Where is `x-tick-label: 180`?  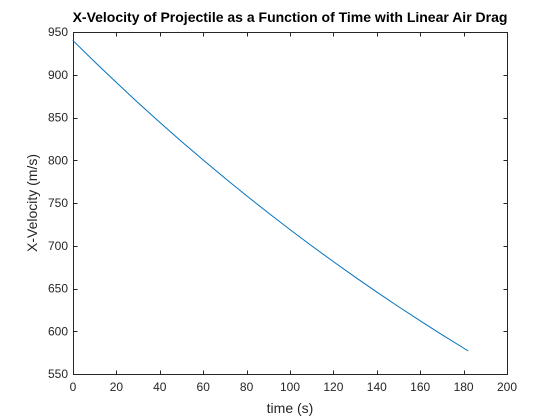 x-tick-label: 180 is located at coordinates (464, 387).